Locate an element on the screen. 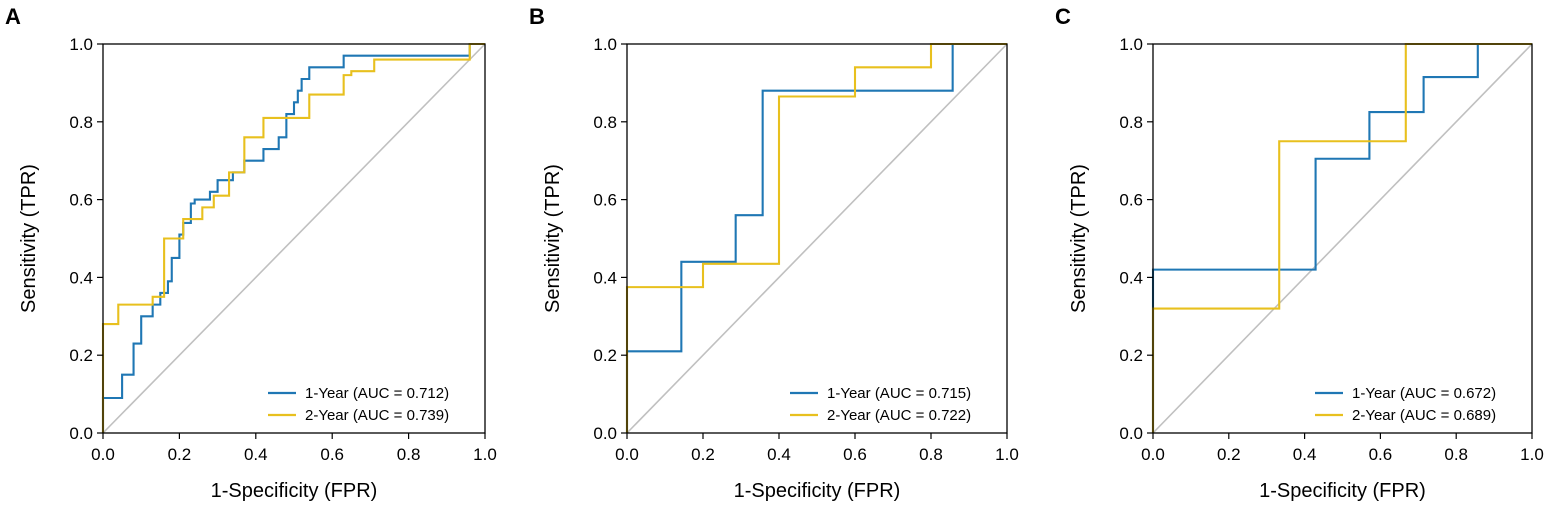  panel-label: A is located at coordinates (13, 16).